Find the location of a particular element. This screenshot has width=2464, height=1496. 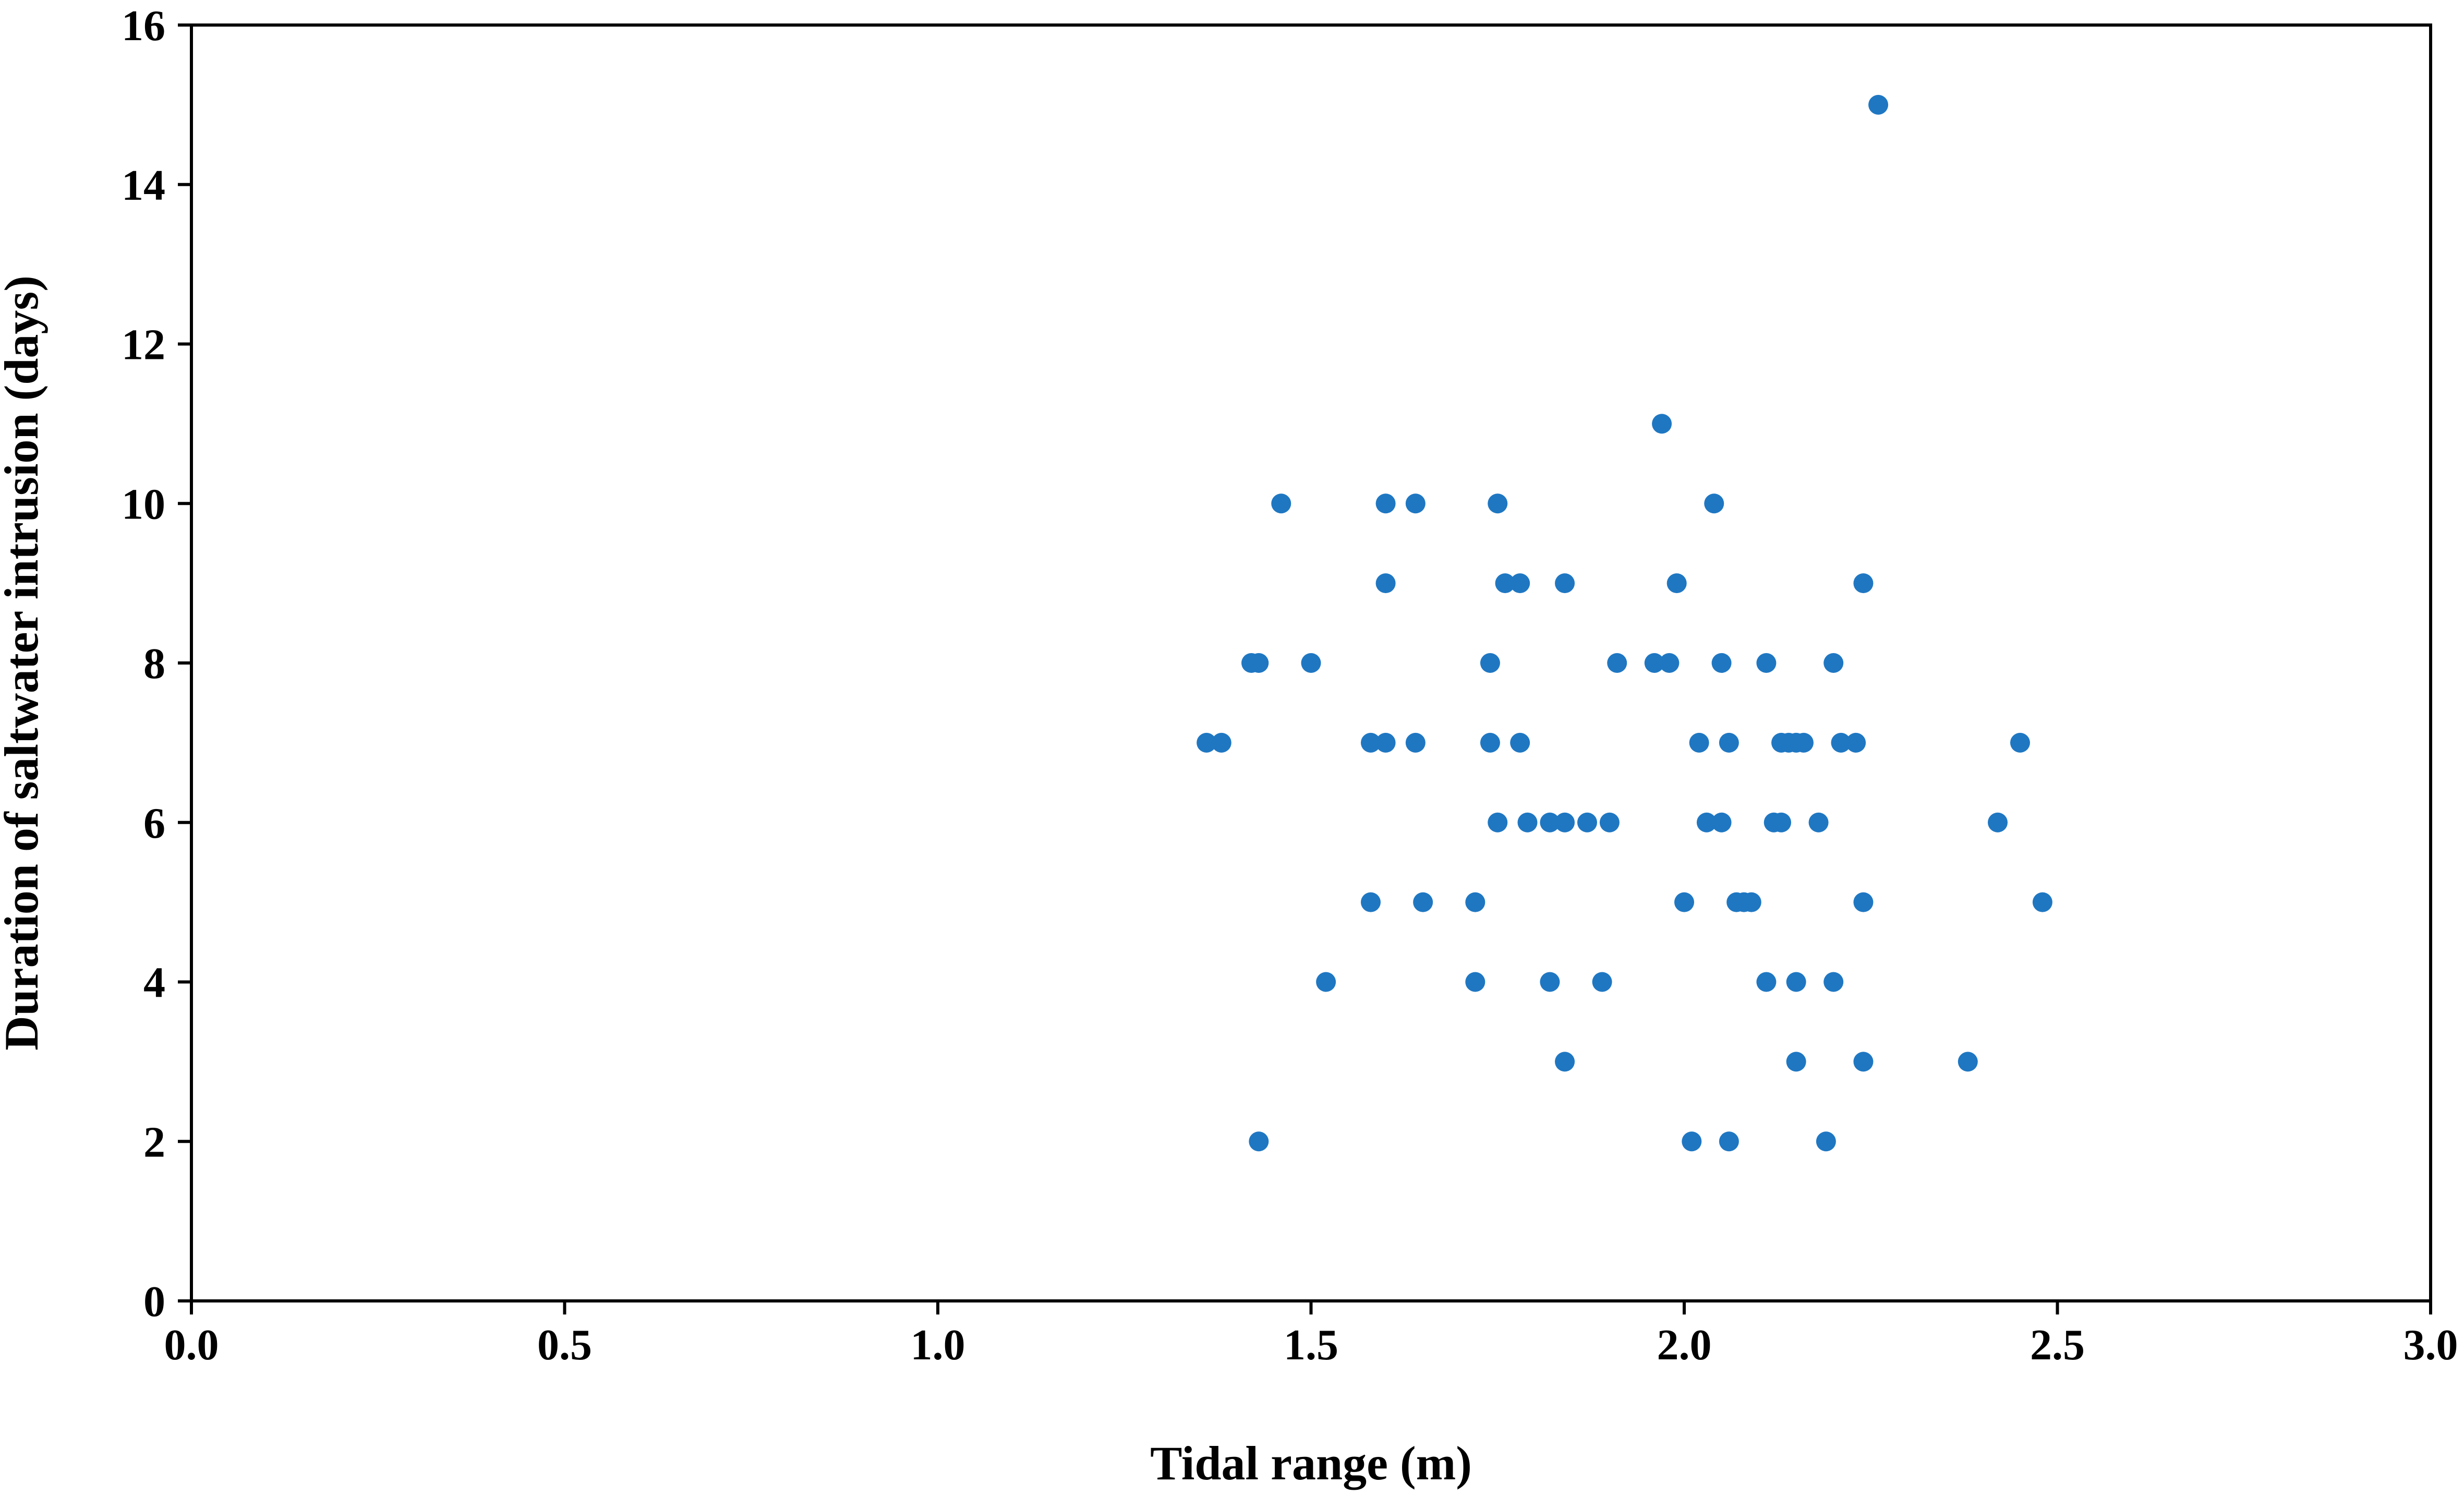

x-tick-label: 0.0 is located at coordinates (191, 1345).